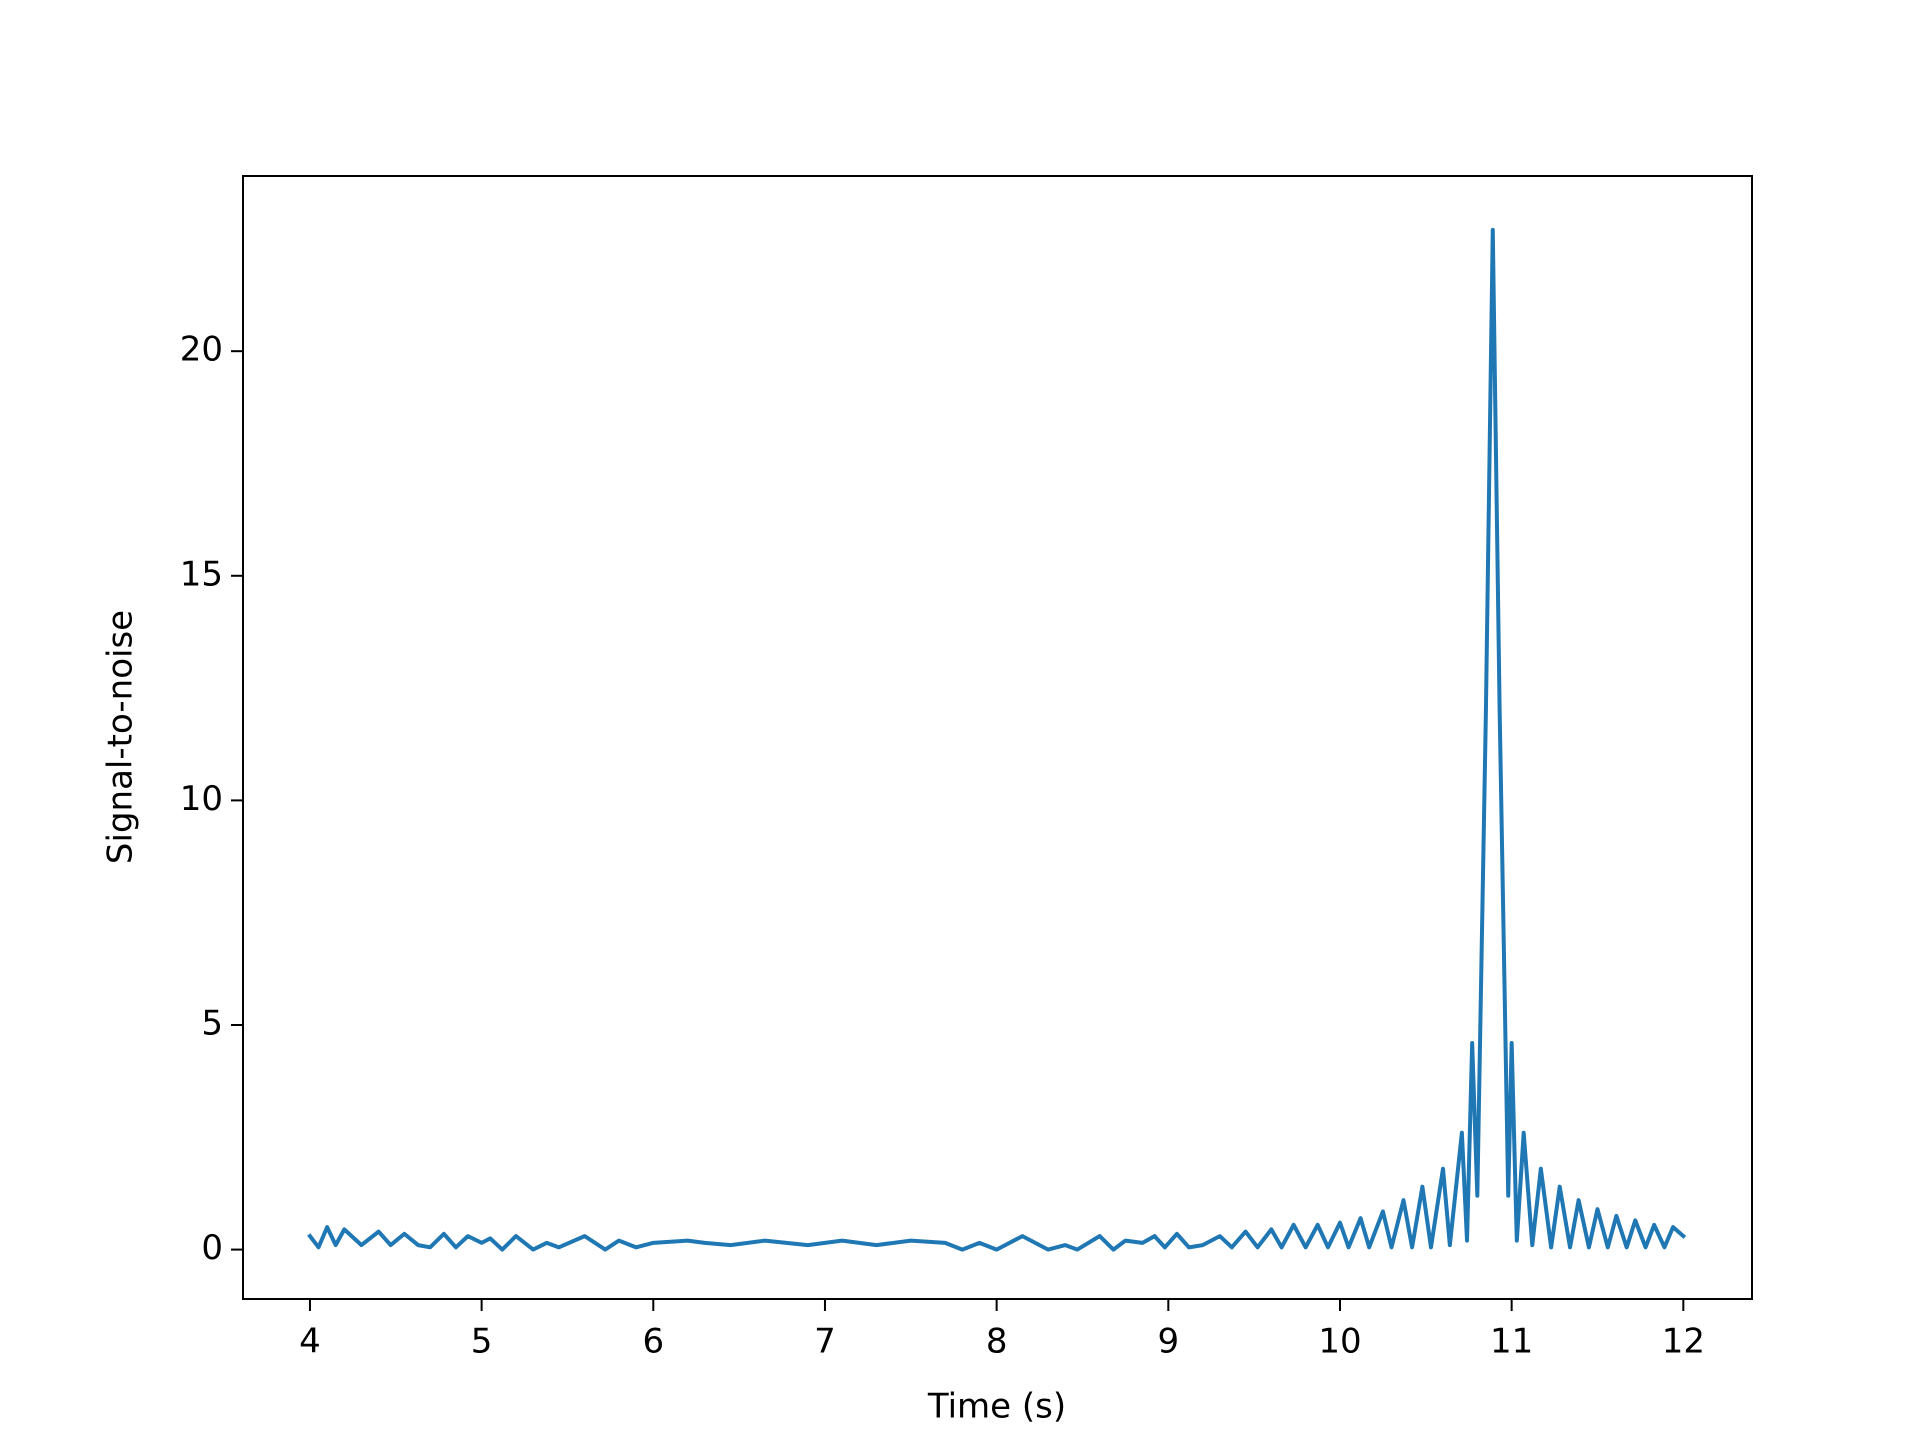 Image resolution: width=1920 pixels, height=1440 pixels. Describe the element at coordinates (201, 799) in the screenshot. I see `y-tick-label: 10` at that location.